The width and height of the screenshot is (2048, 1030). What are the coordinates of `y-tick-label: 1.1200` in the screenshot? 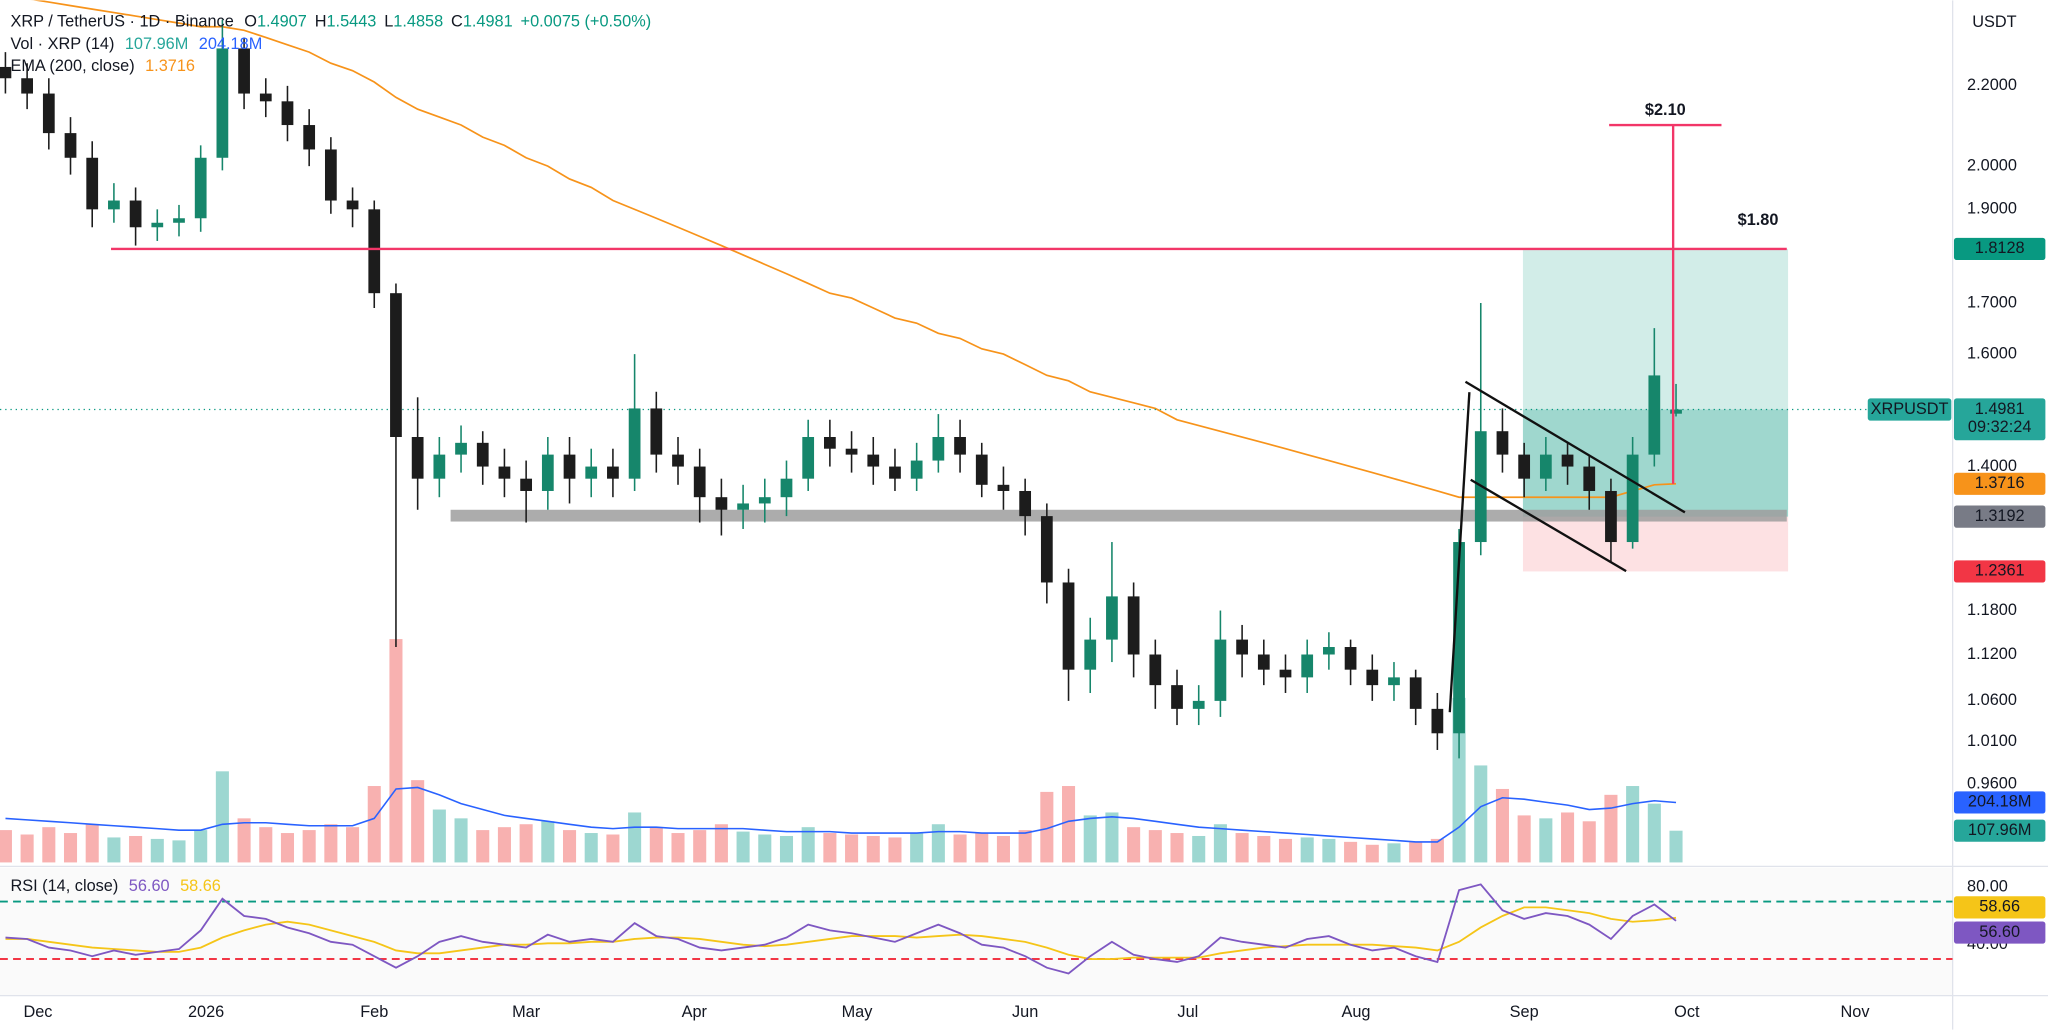 It's located at (1992, 654).